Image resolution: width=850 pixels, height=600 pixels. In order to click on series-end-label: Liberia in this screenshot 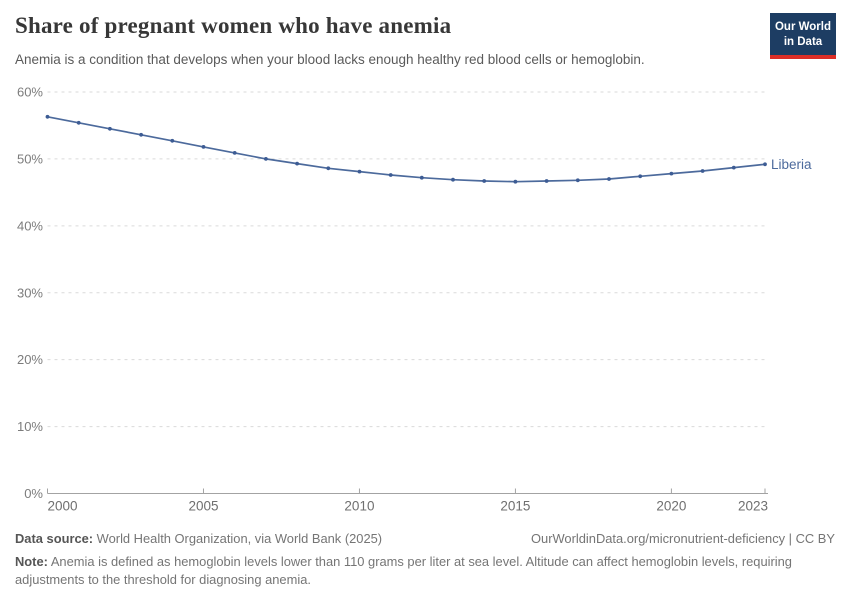, I will do `click(791, 164)`.